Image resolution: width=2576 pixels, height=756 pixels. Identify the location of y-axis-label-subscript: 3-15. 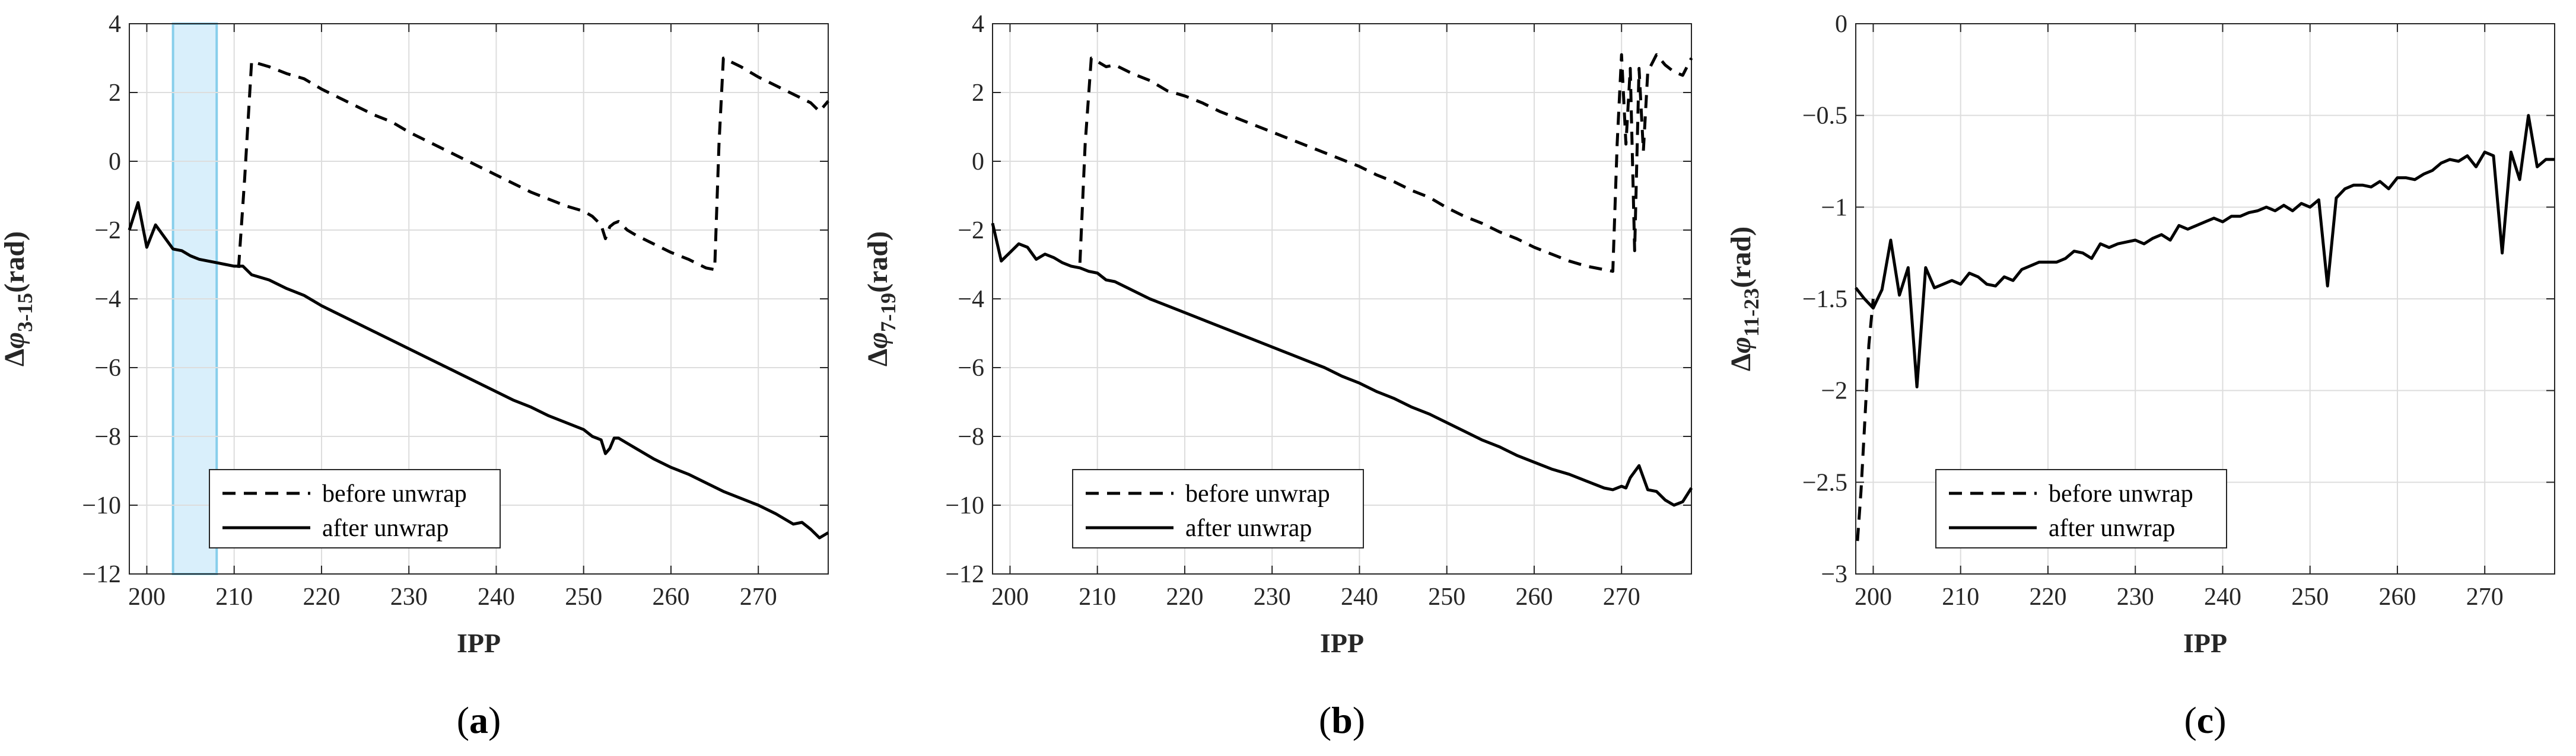
(25, 312).